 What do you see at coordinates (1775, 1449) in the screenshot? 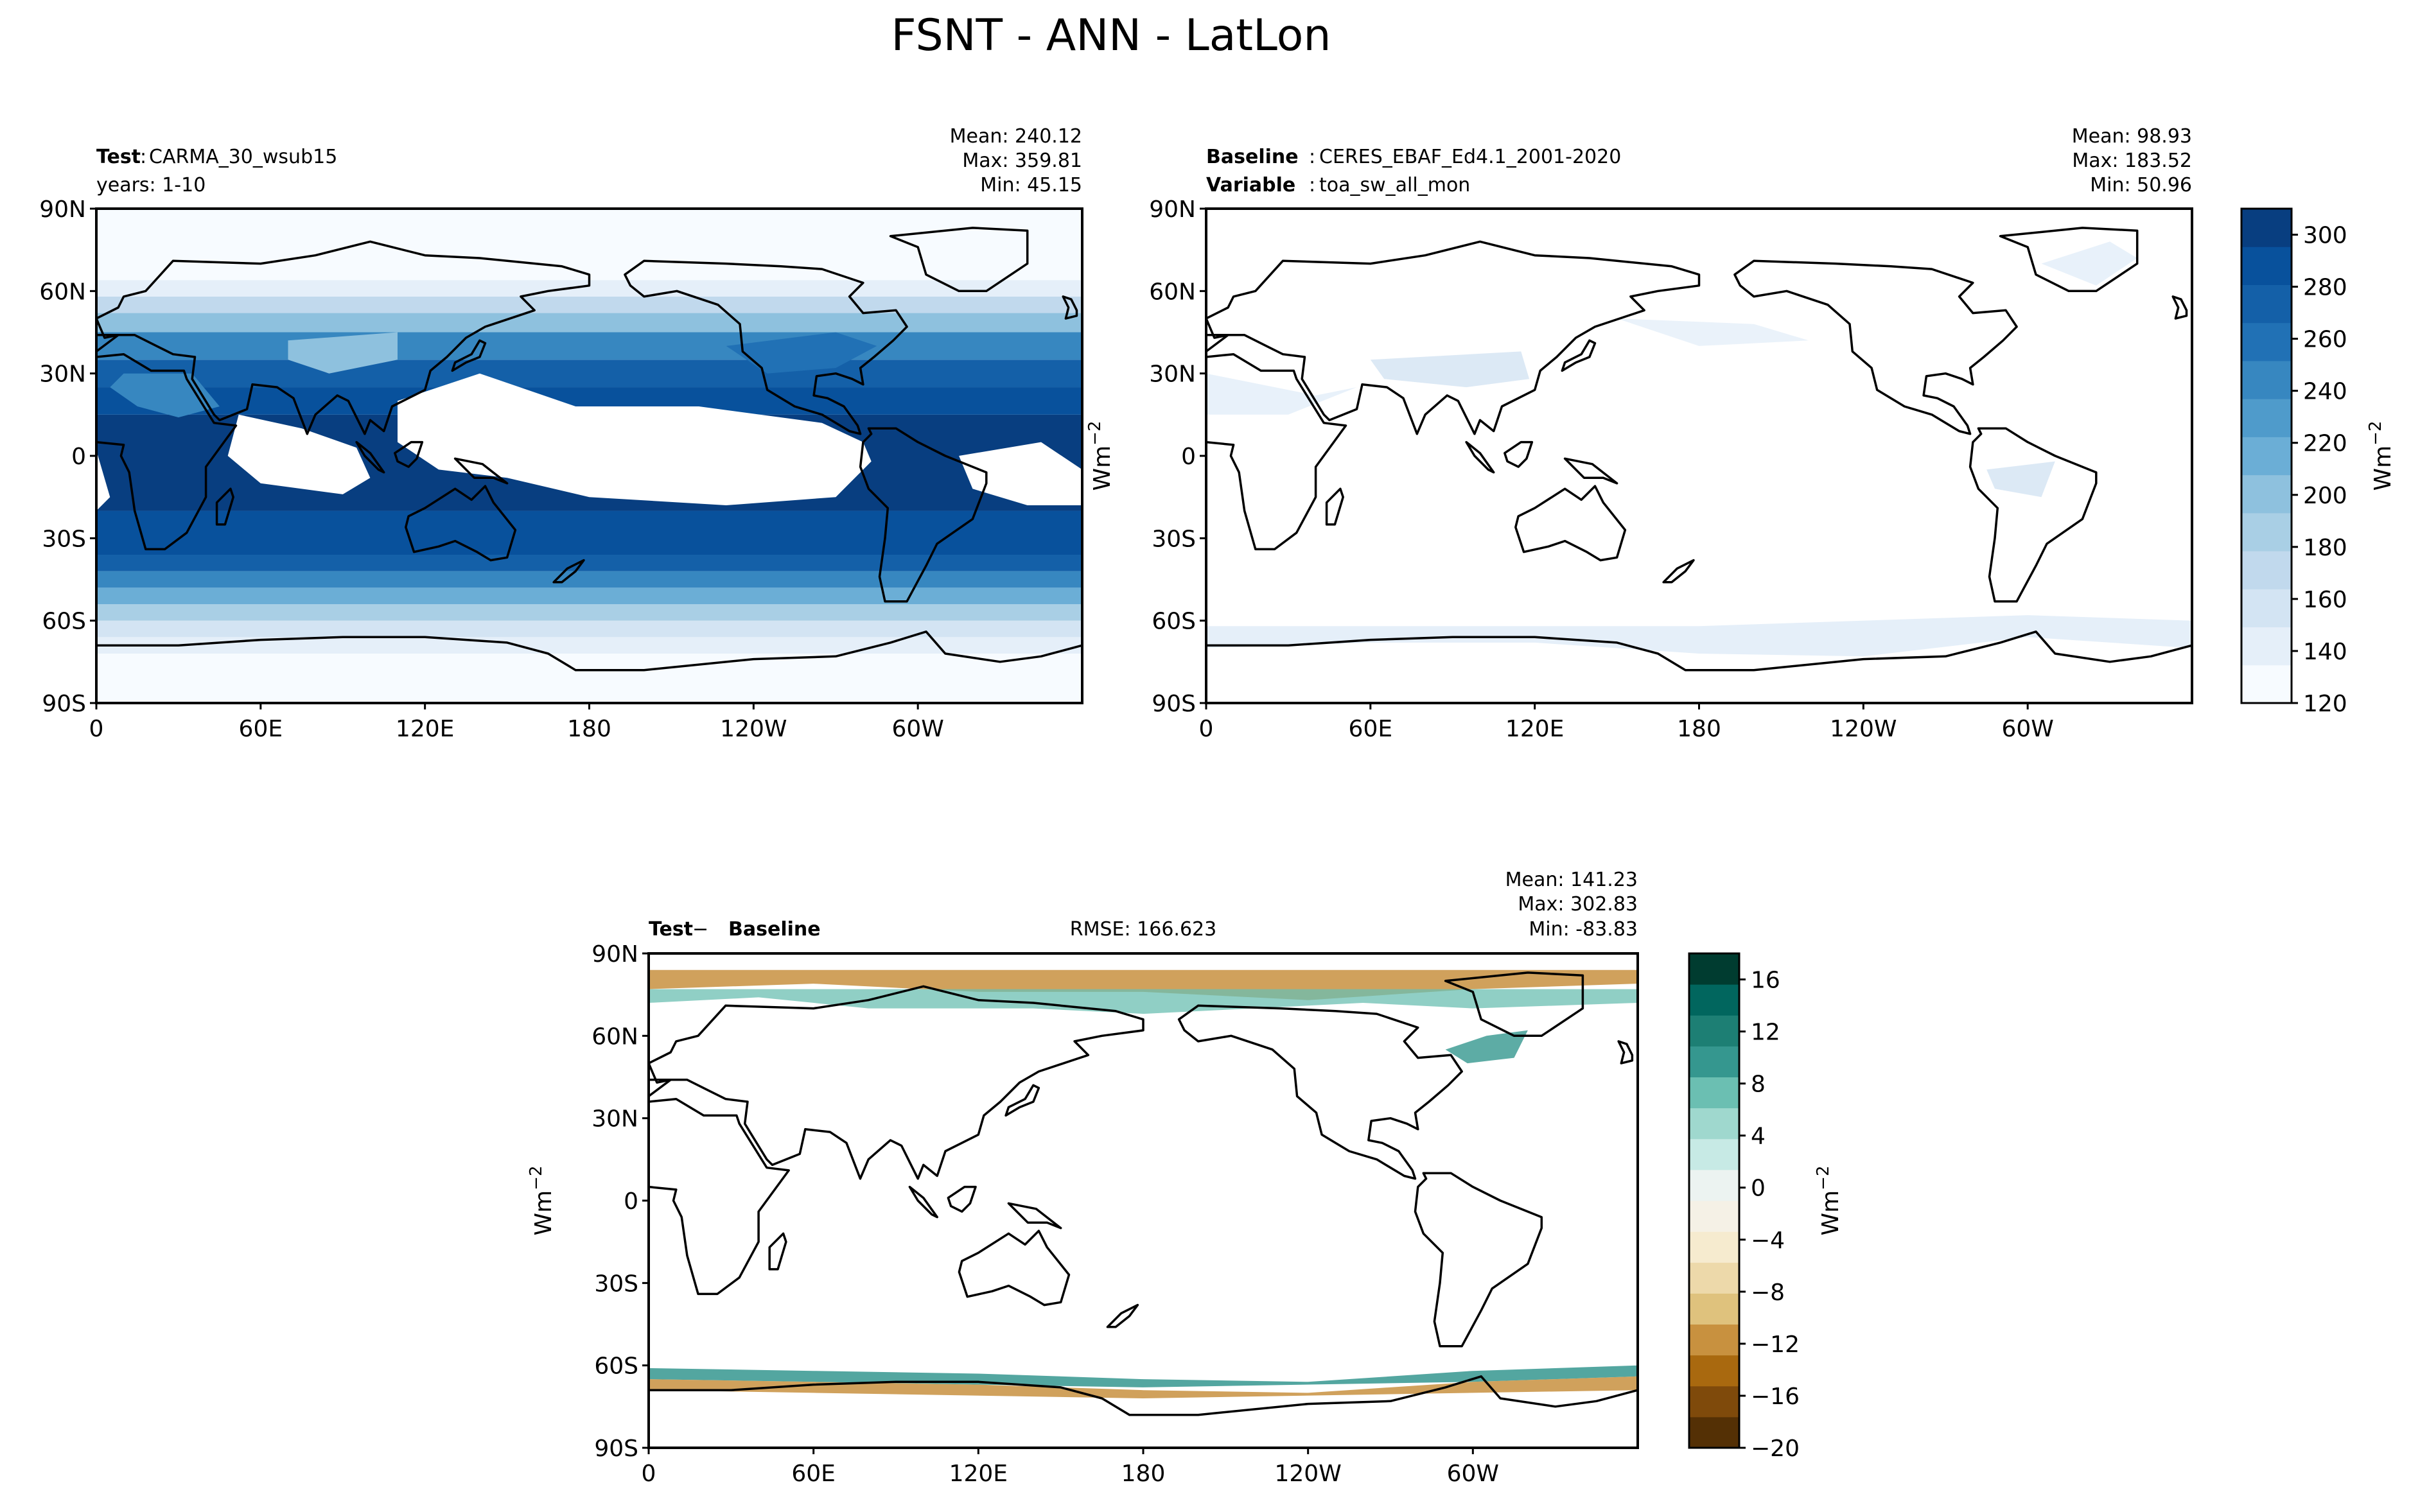
I see `colorbar-bottom-tick-label: −20` at bounding box center [1775, 1449].